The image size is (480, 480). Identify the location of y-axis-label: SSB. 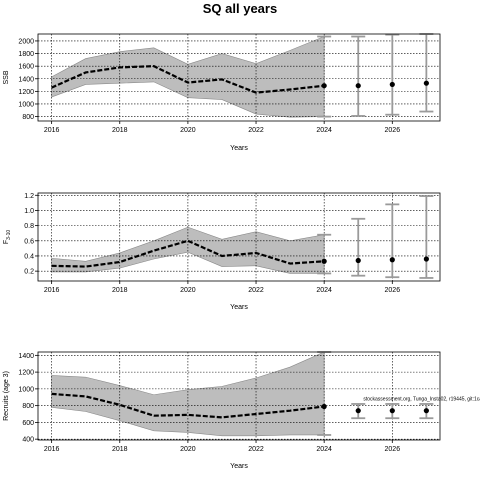
(6, 77).